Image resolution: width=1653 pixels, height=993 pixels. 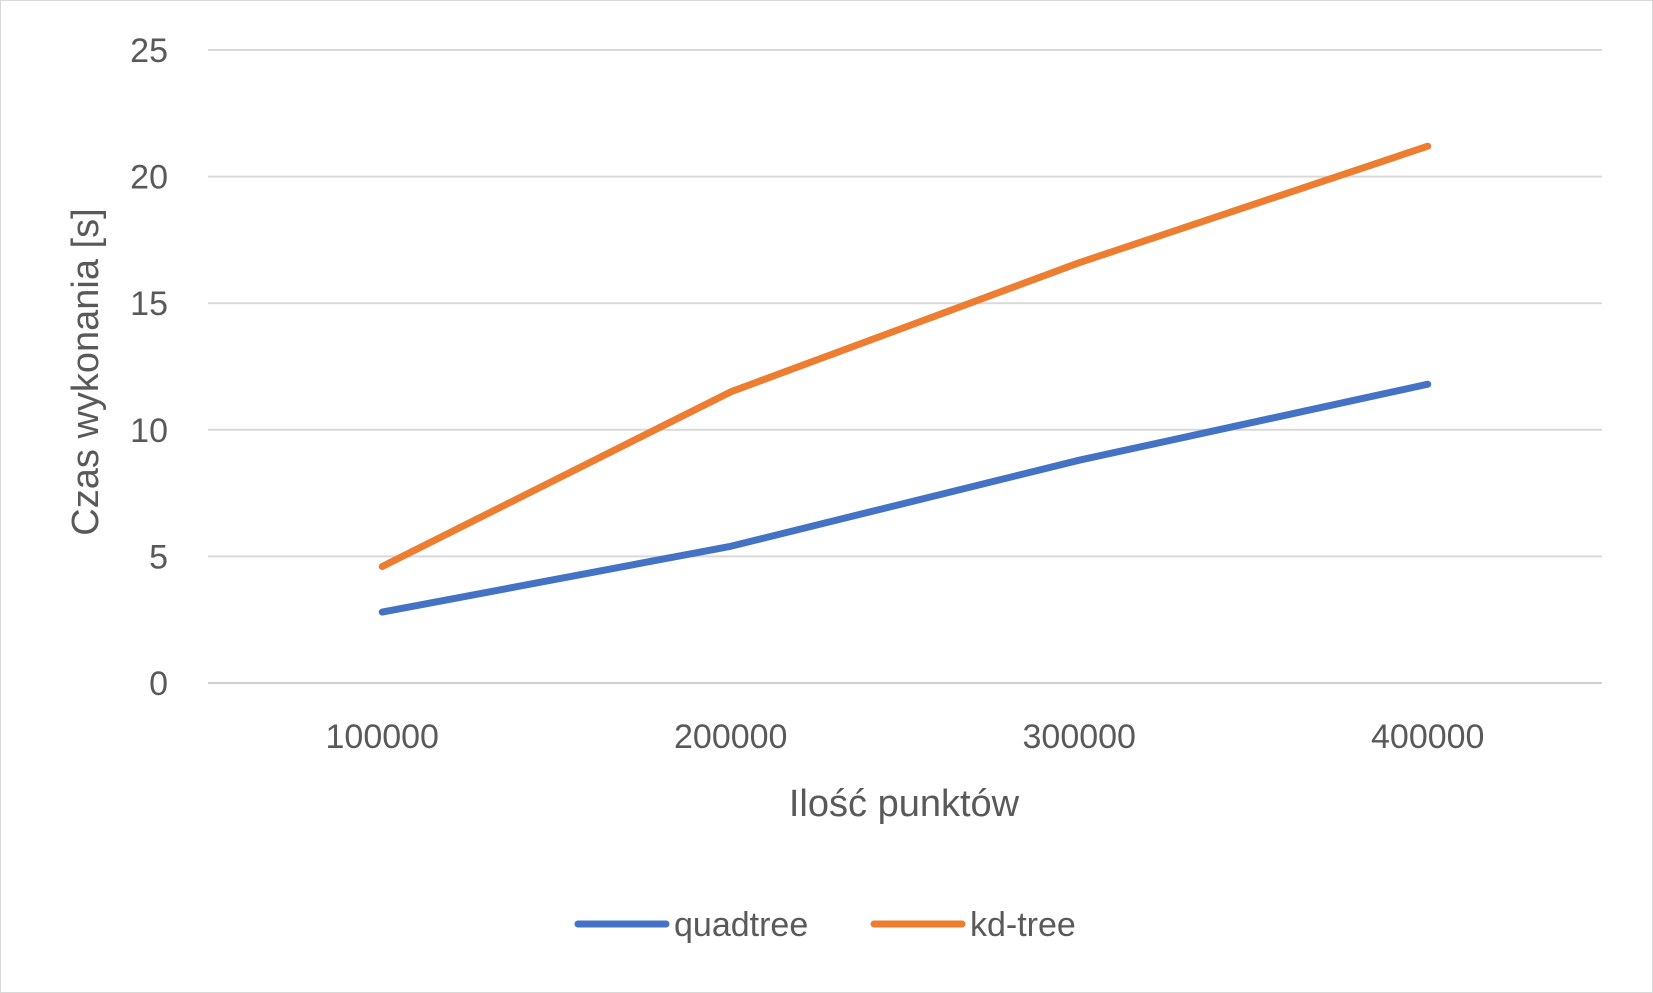 What do you see at coordinates (1427, 737) in the screenshot?
I see `x-tick-label: 400000` at bounding box center [1427, 737].